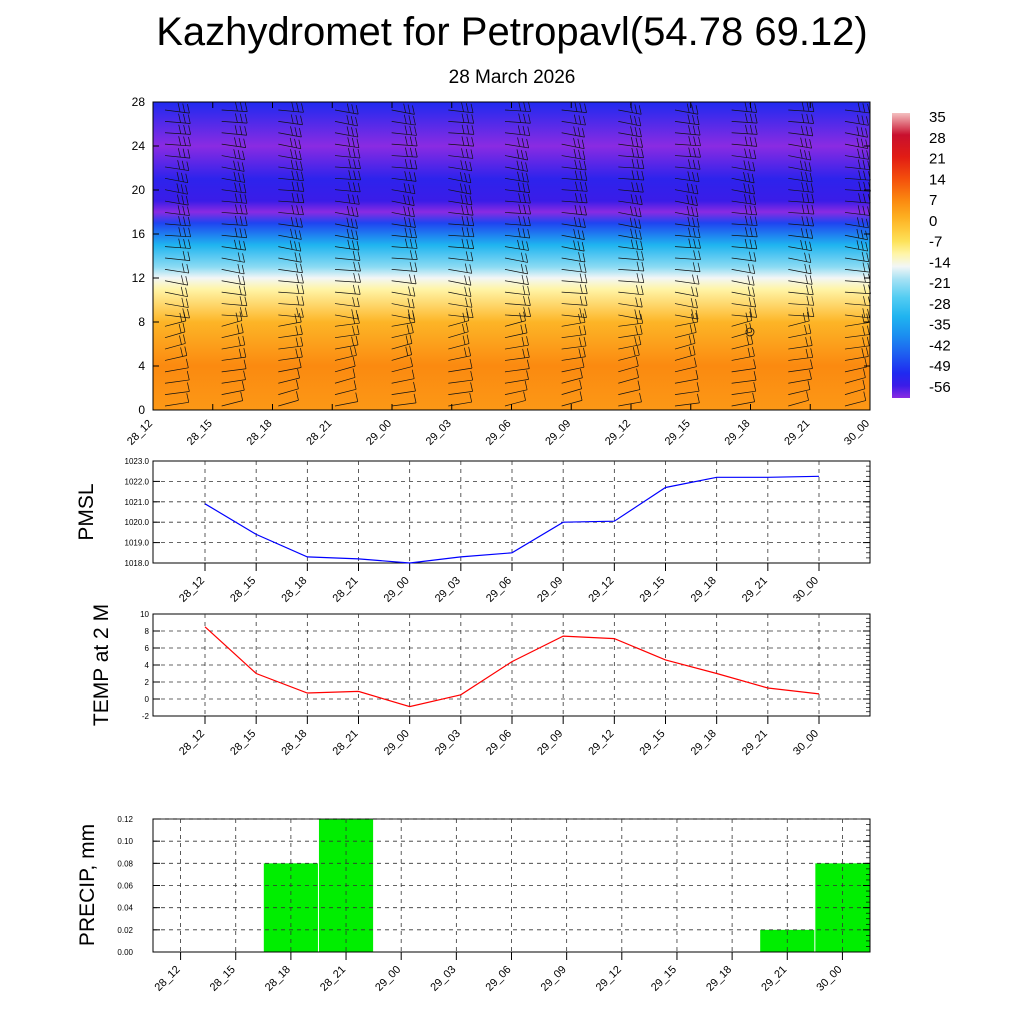  What do you see at coordinates (439, 433) in the screenshot?
I see `cross-section-x-label: 29_03` at bounding box center [439, 433].